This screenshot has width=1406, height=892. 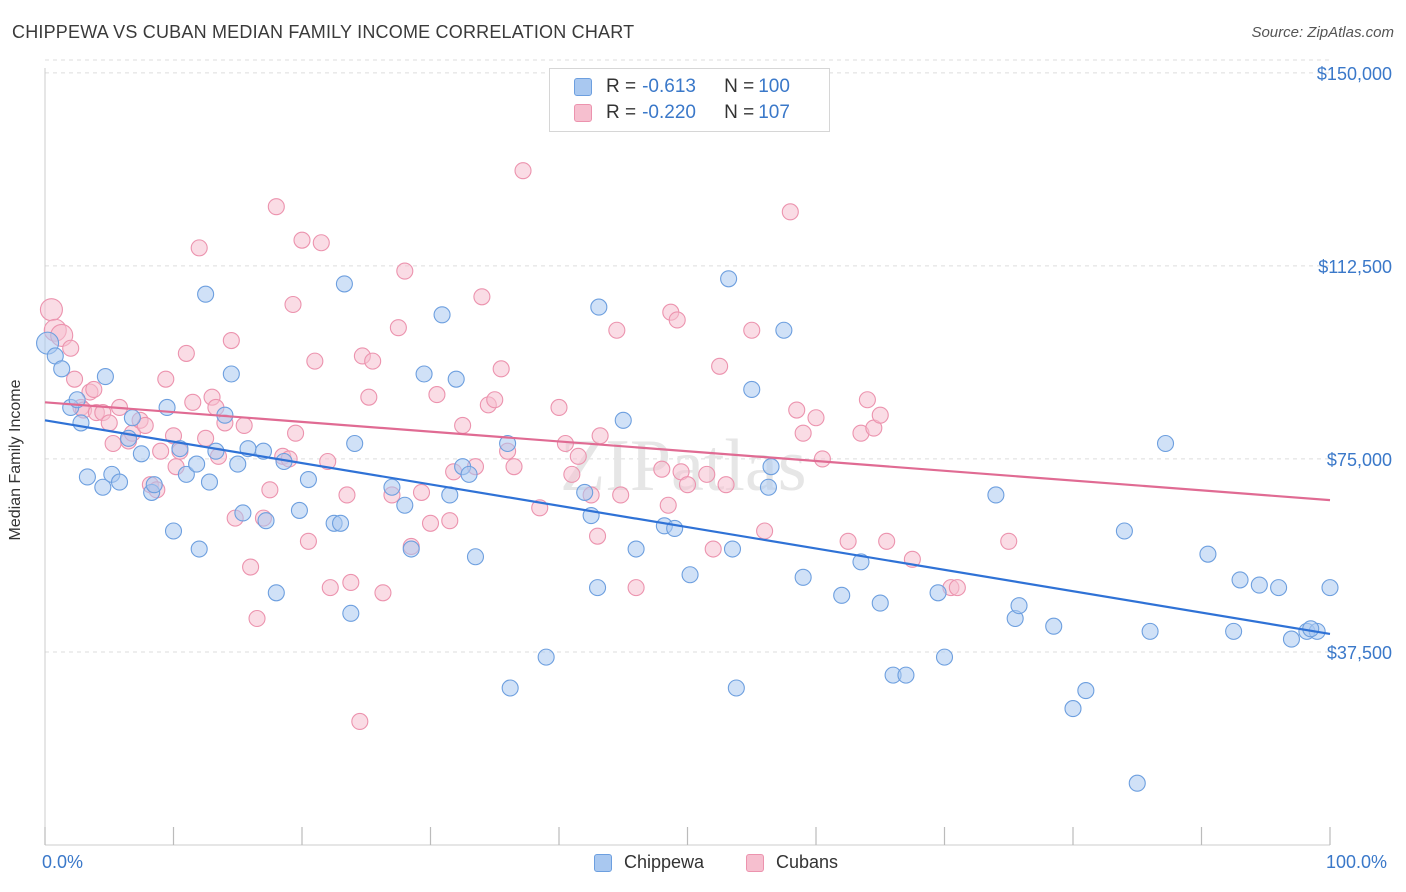 I want to click on correlation-legend: R = -0.613 N = 100 R = -0.220 N = 107, so click(x=689, y=100).